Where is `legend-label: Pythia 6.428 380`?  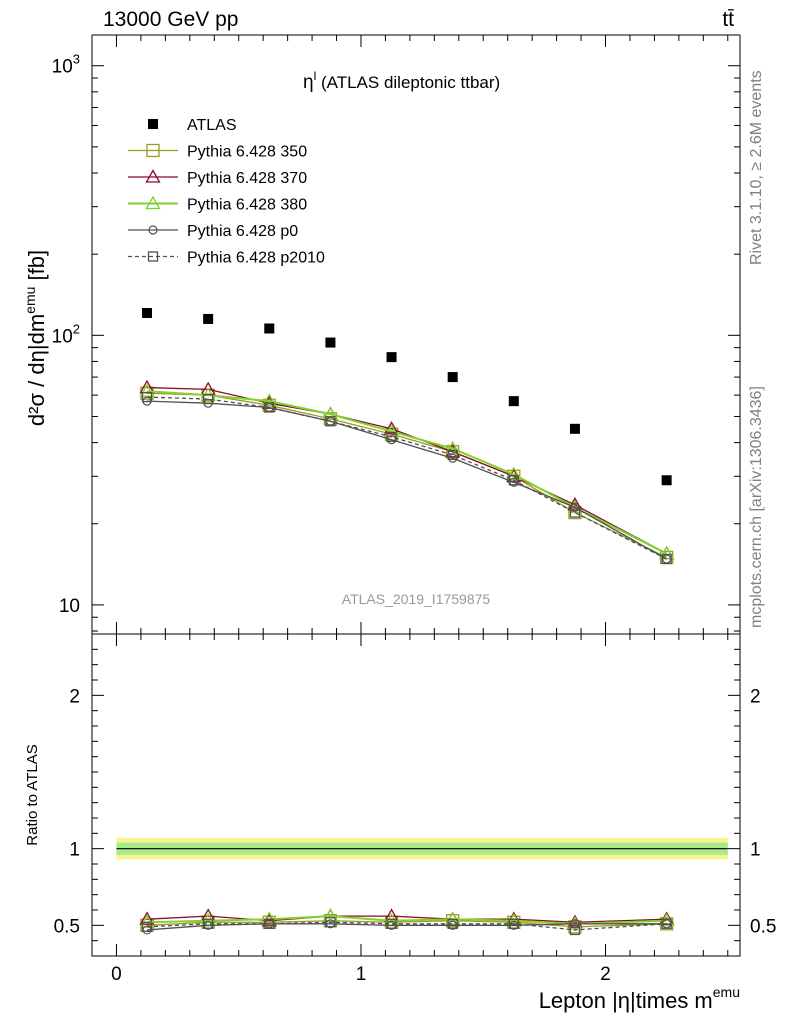 legend-label: Pythia 6.428 380 is located at coordinates (247, 205).